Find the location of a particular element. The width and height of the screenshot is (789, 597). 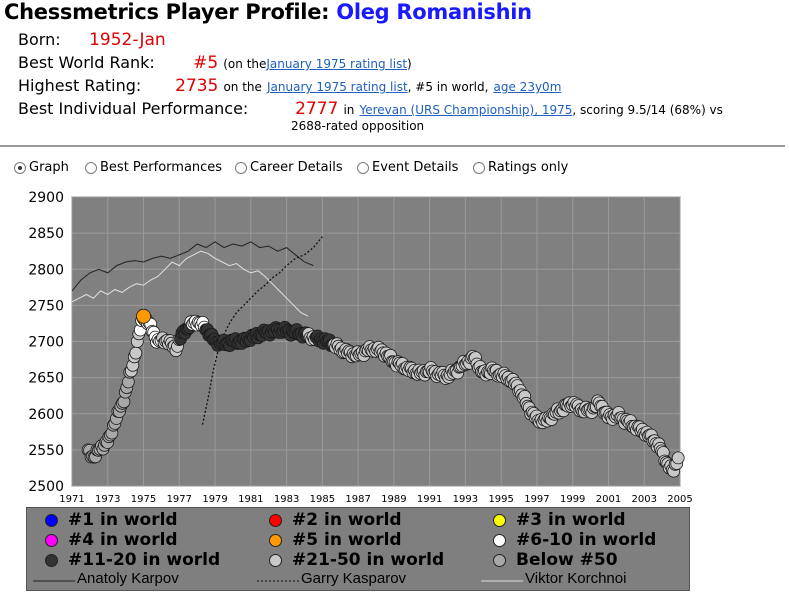

born-value: 1952-Jan is located at coordinates (127, 40).